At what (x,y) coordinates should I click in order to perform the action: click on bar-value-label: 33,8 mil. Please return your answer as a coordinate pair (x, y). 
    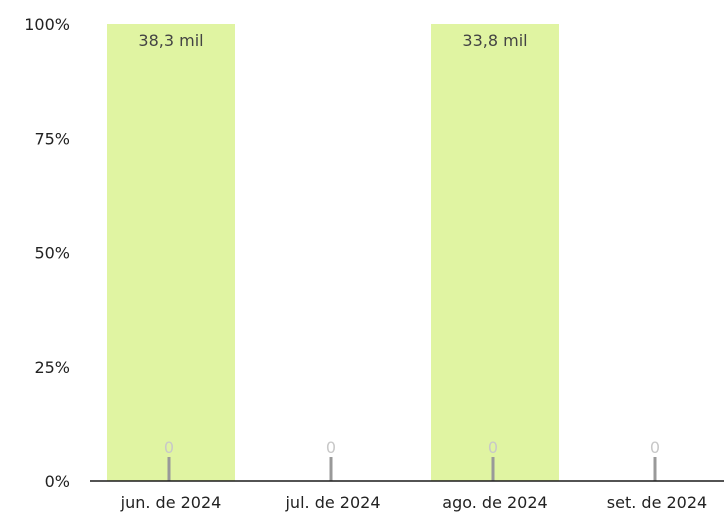
    Looking at the image, I should click on (494, 40).